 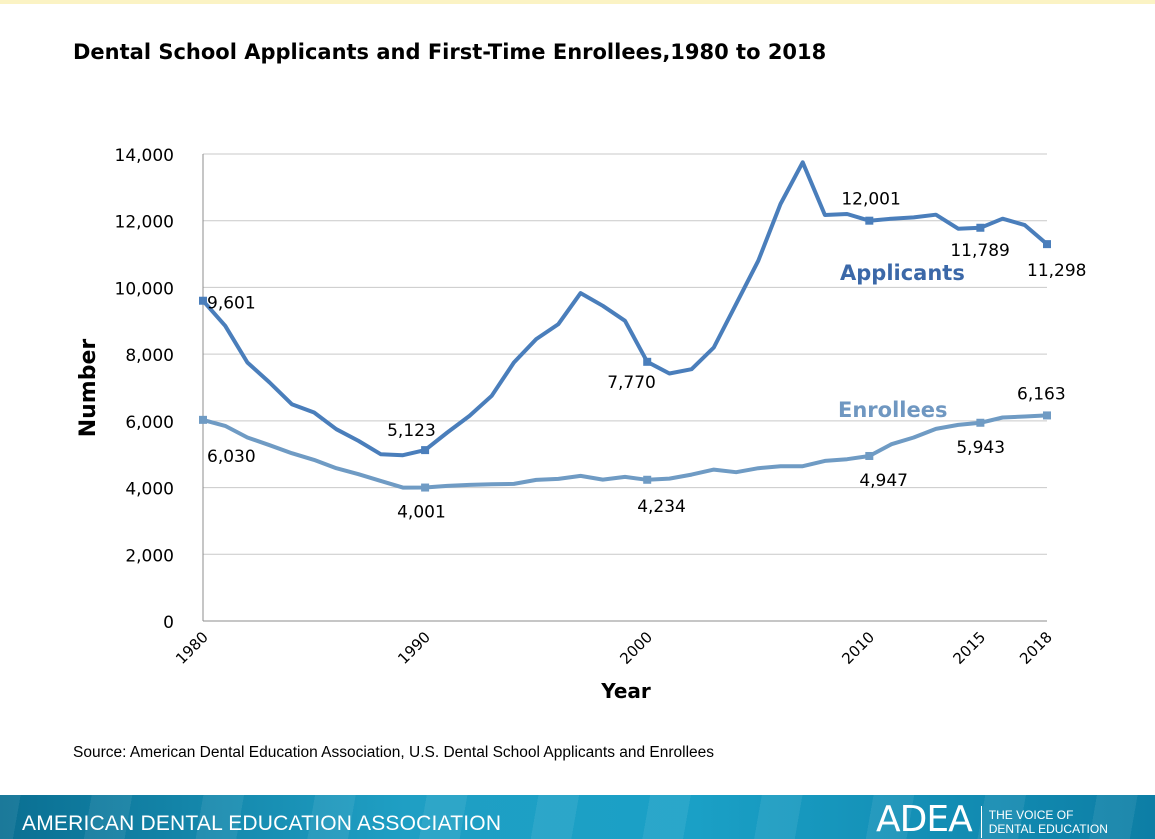 What do you see at coordinates (414, 648) in the screenshot?
I see `x-tick-label: 1990` at bounding box center [414, 648].